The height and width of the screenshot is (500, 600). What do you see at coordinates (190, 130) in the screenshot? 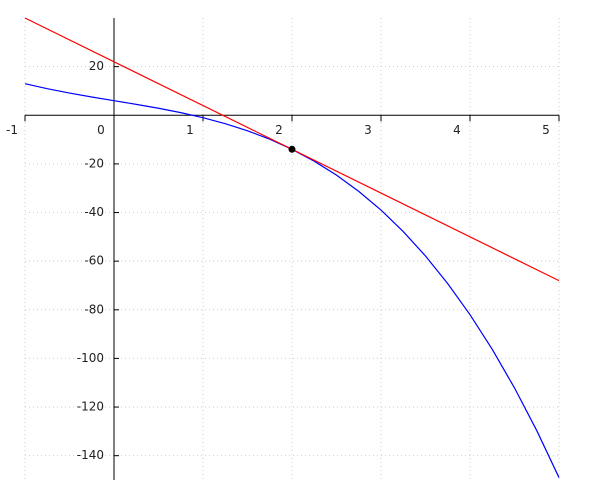
I see `x-tick-label: 1` at bounding box center [190, 130].